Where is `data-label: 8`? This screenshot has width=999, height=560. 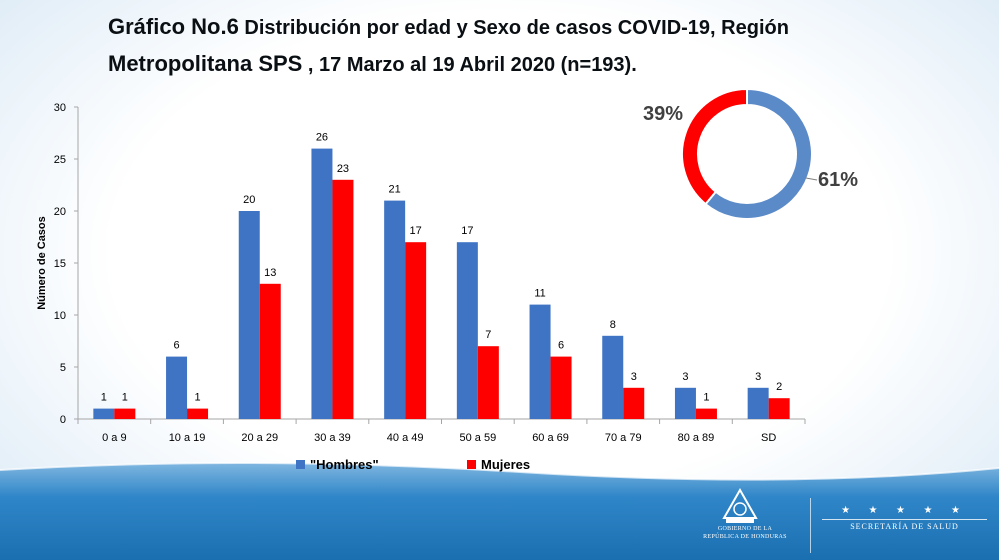
data-label: 8 is located at coordinates (613, 325).